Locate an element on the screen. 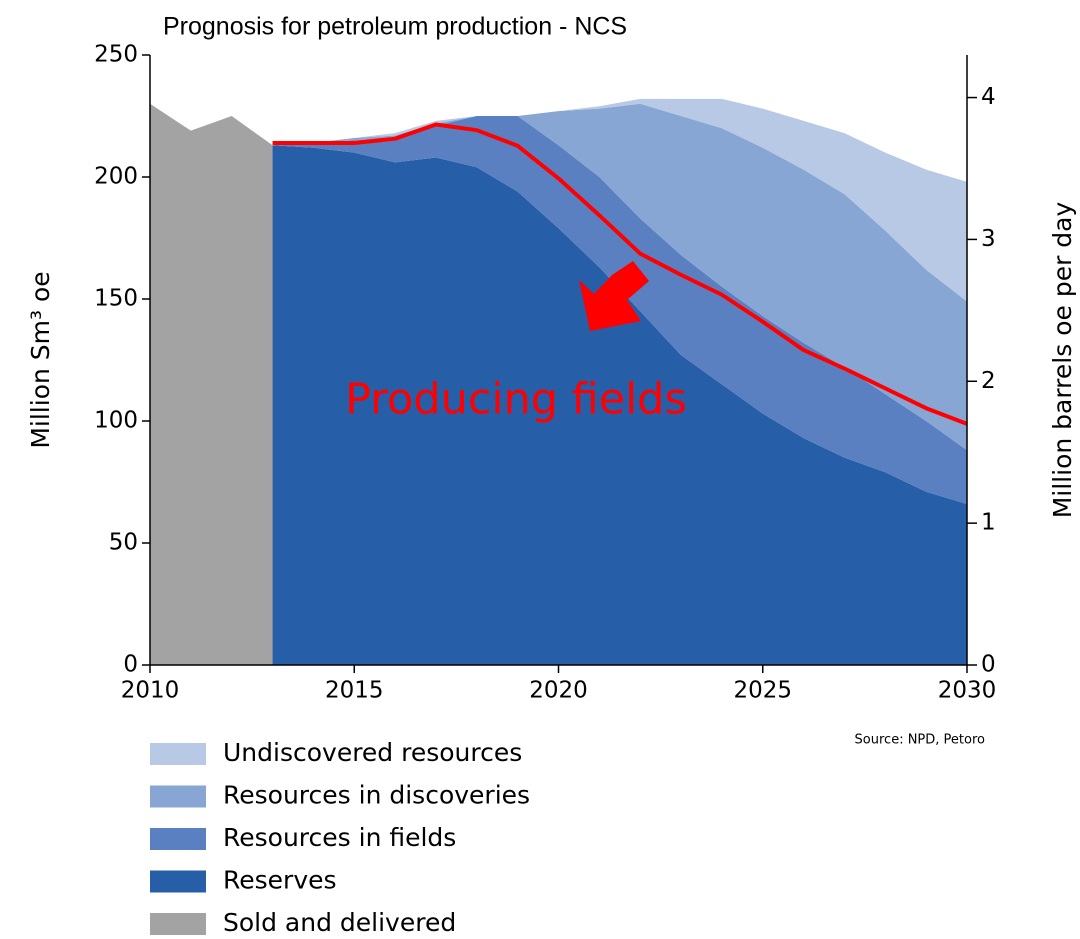 The image size is (1080, 939). legend-label: Resources in fields is located at coordinates (339, 837).